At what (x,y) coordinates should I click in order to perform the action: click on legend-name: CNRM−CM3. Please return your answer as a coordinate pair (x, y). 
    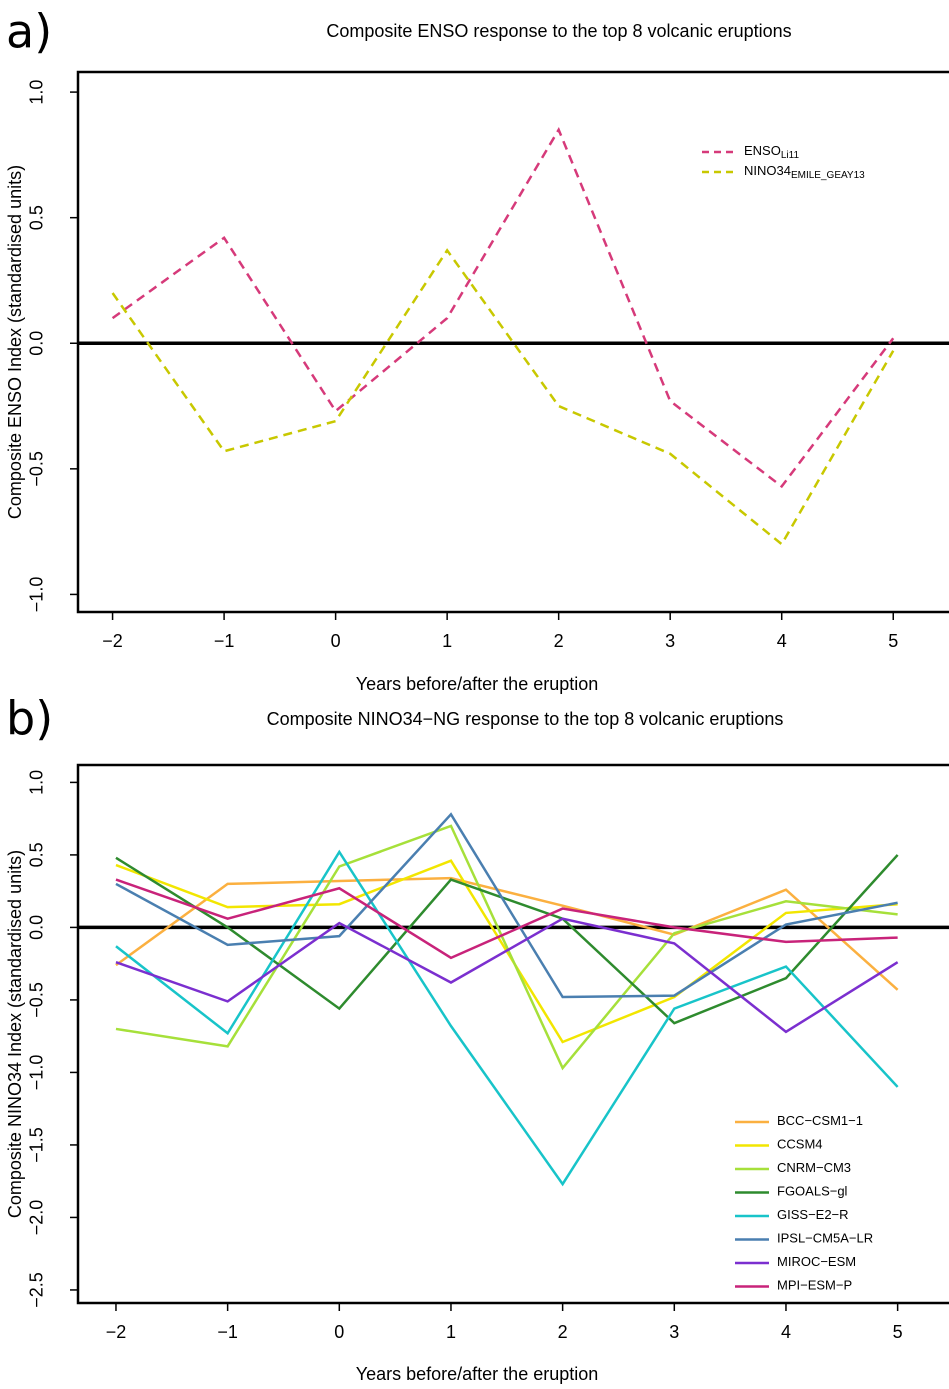
    Looking at the image, I should click on (814, 1167).